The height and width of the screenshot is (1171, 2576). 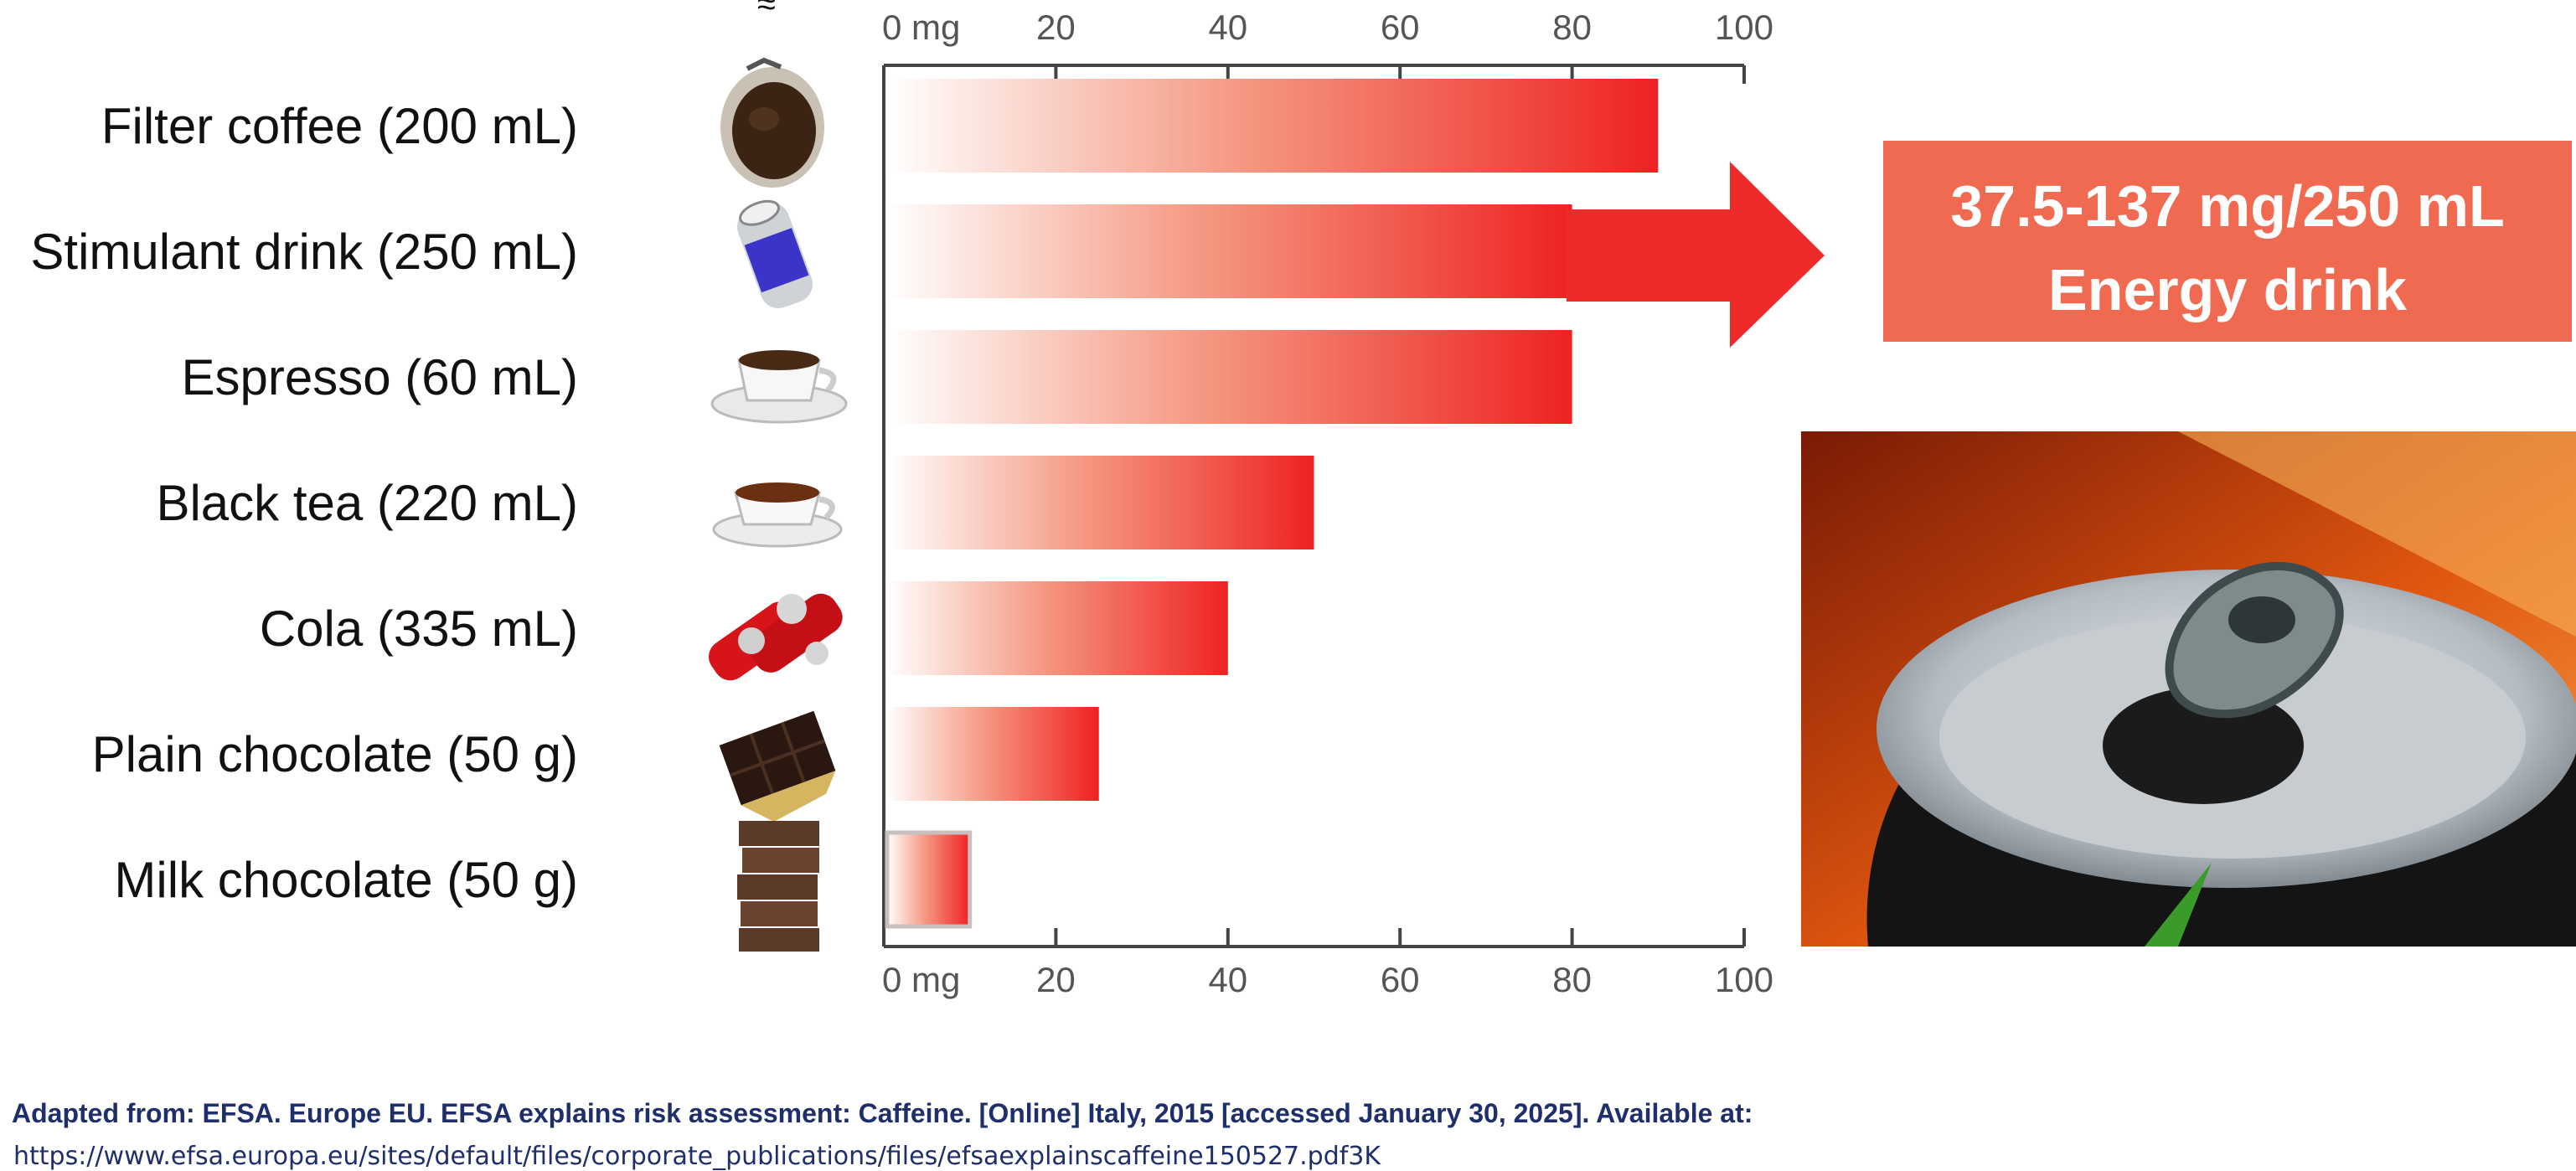 I want to click on tick-label-top: 0 mg, so click(x=921, y=28).